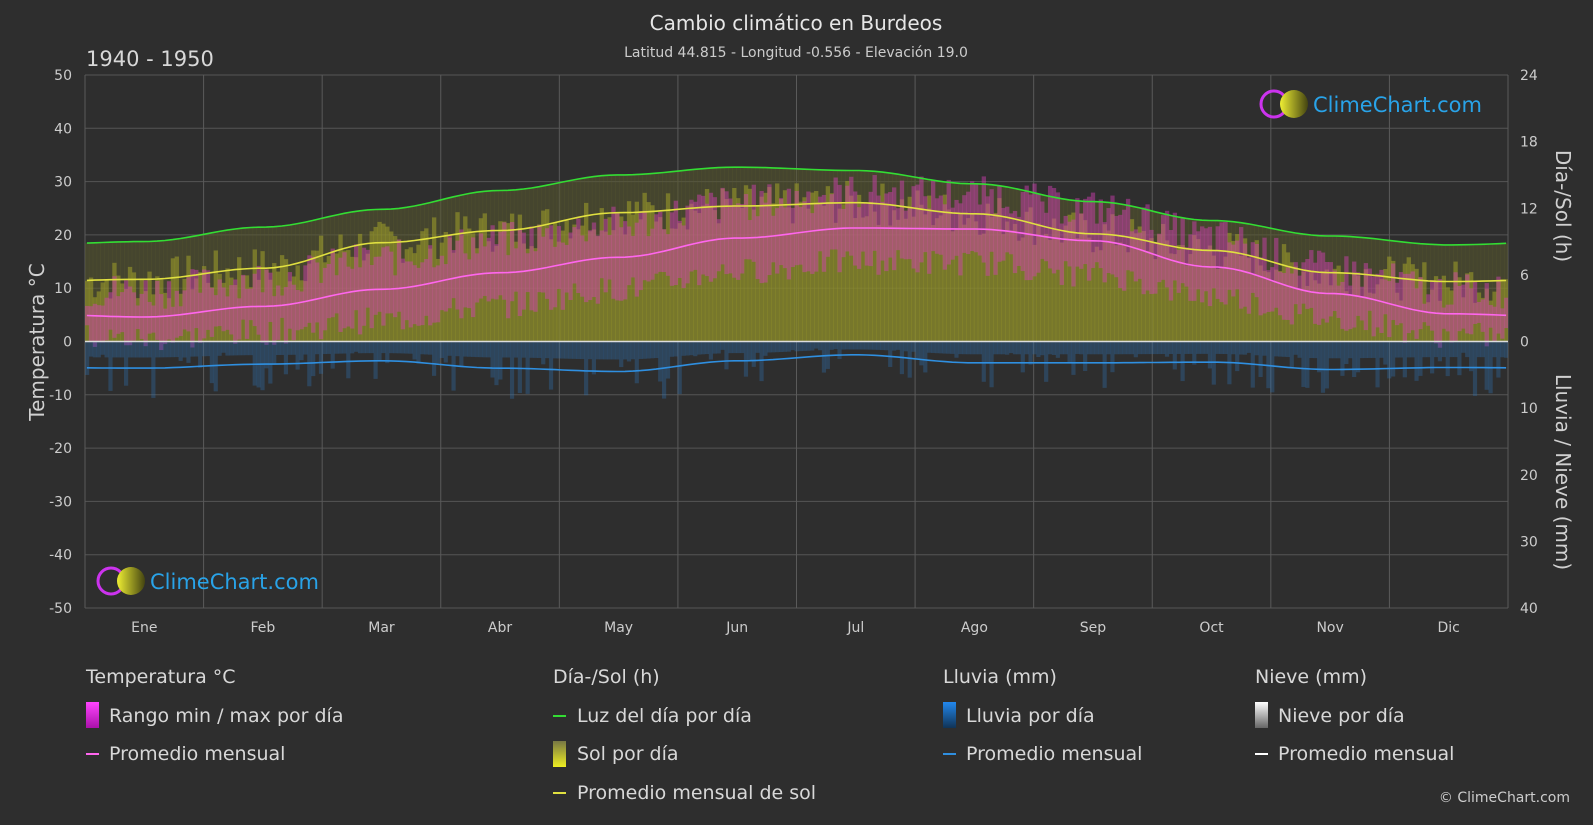 The width and height of the screenshot is (1593, 825). What do you see at coordinates (95, 292) in the screenshot?
I see `daylight-bar` at bounding box center [95, 292].